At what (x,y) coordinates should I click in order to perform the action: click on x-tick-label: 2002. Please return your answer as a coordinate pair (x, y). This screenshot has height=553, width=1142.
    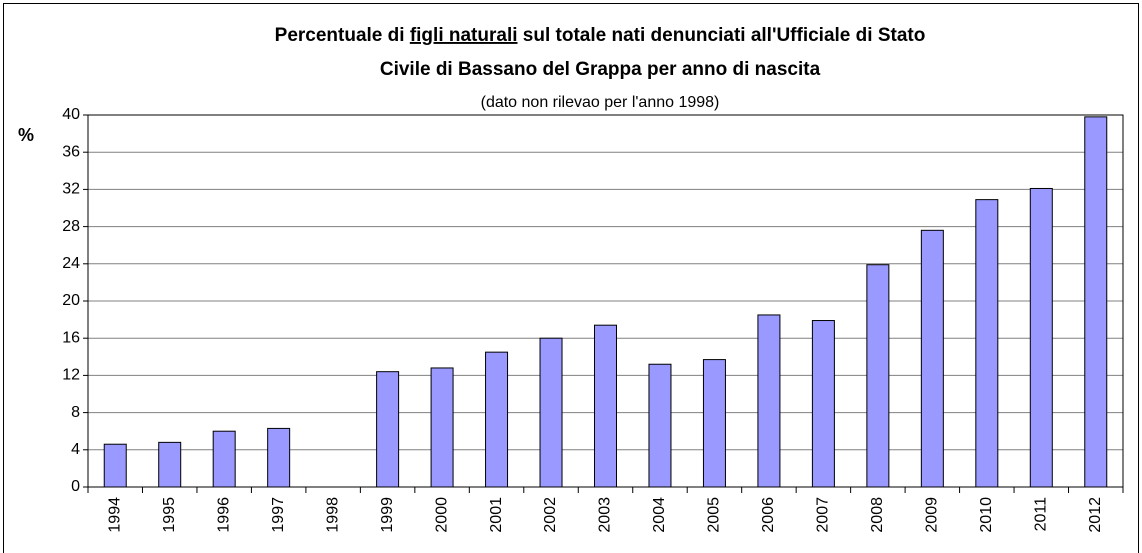
    Looking at the image, I should click on (550, 515).